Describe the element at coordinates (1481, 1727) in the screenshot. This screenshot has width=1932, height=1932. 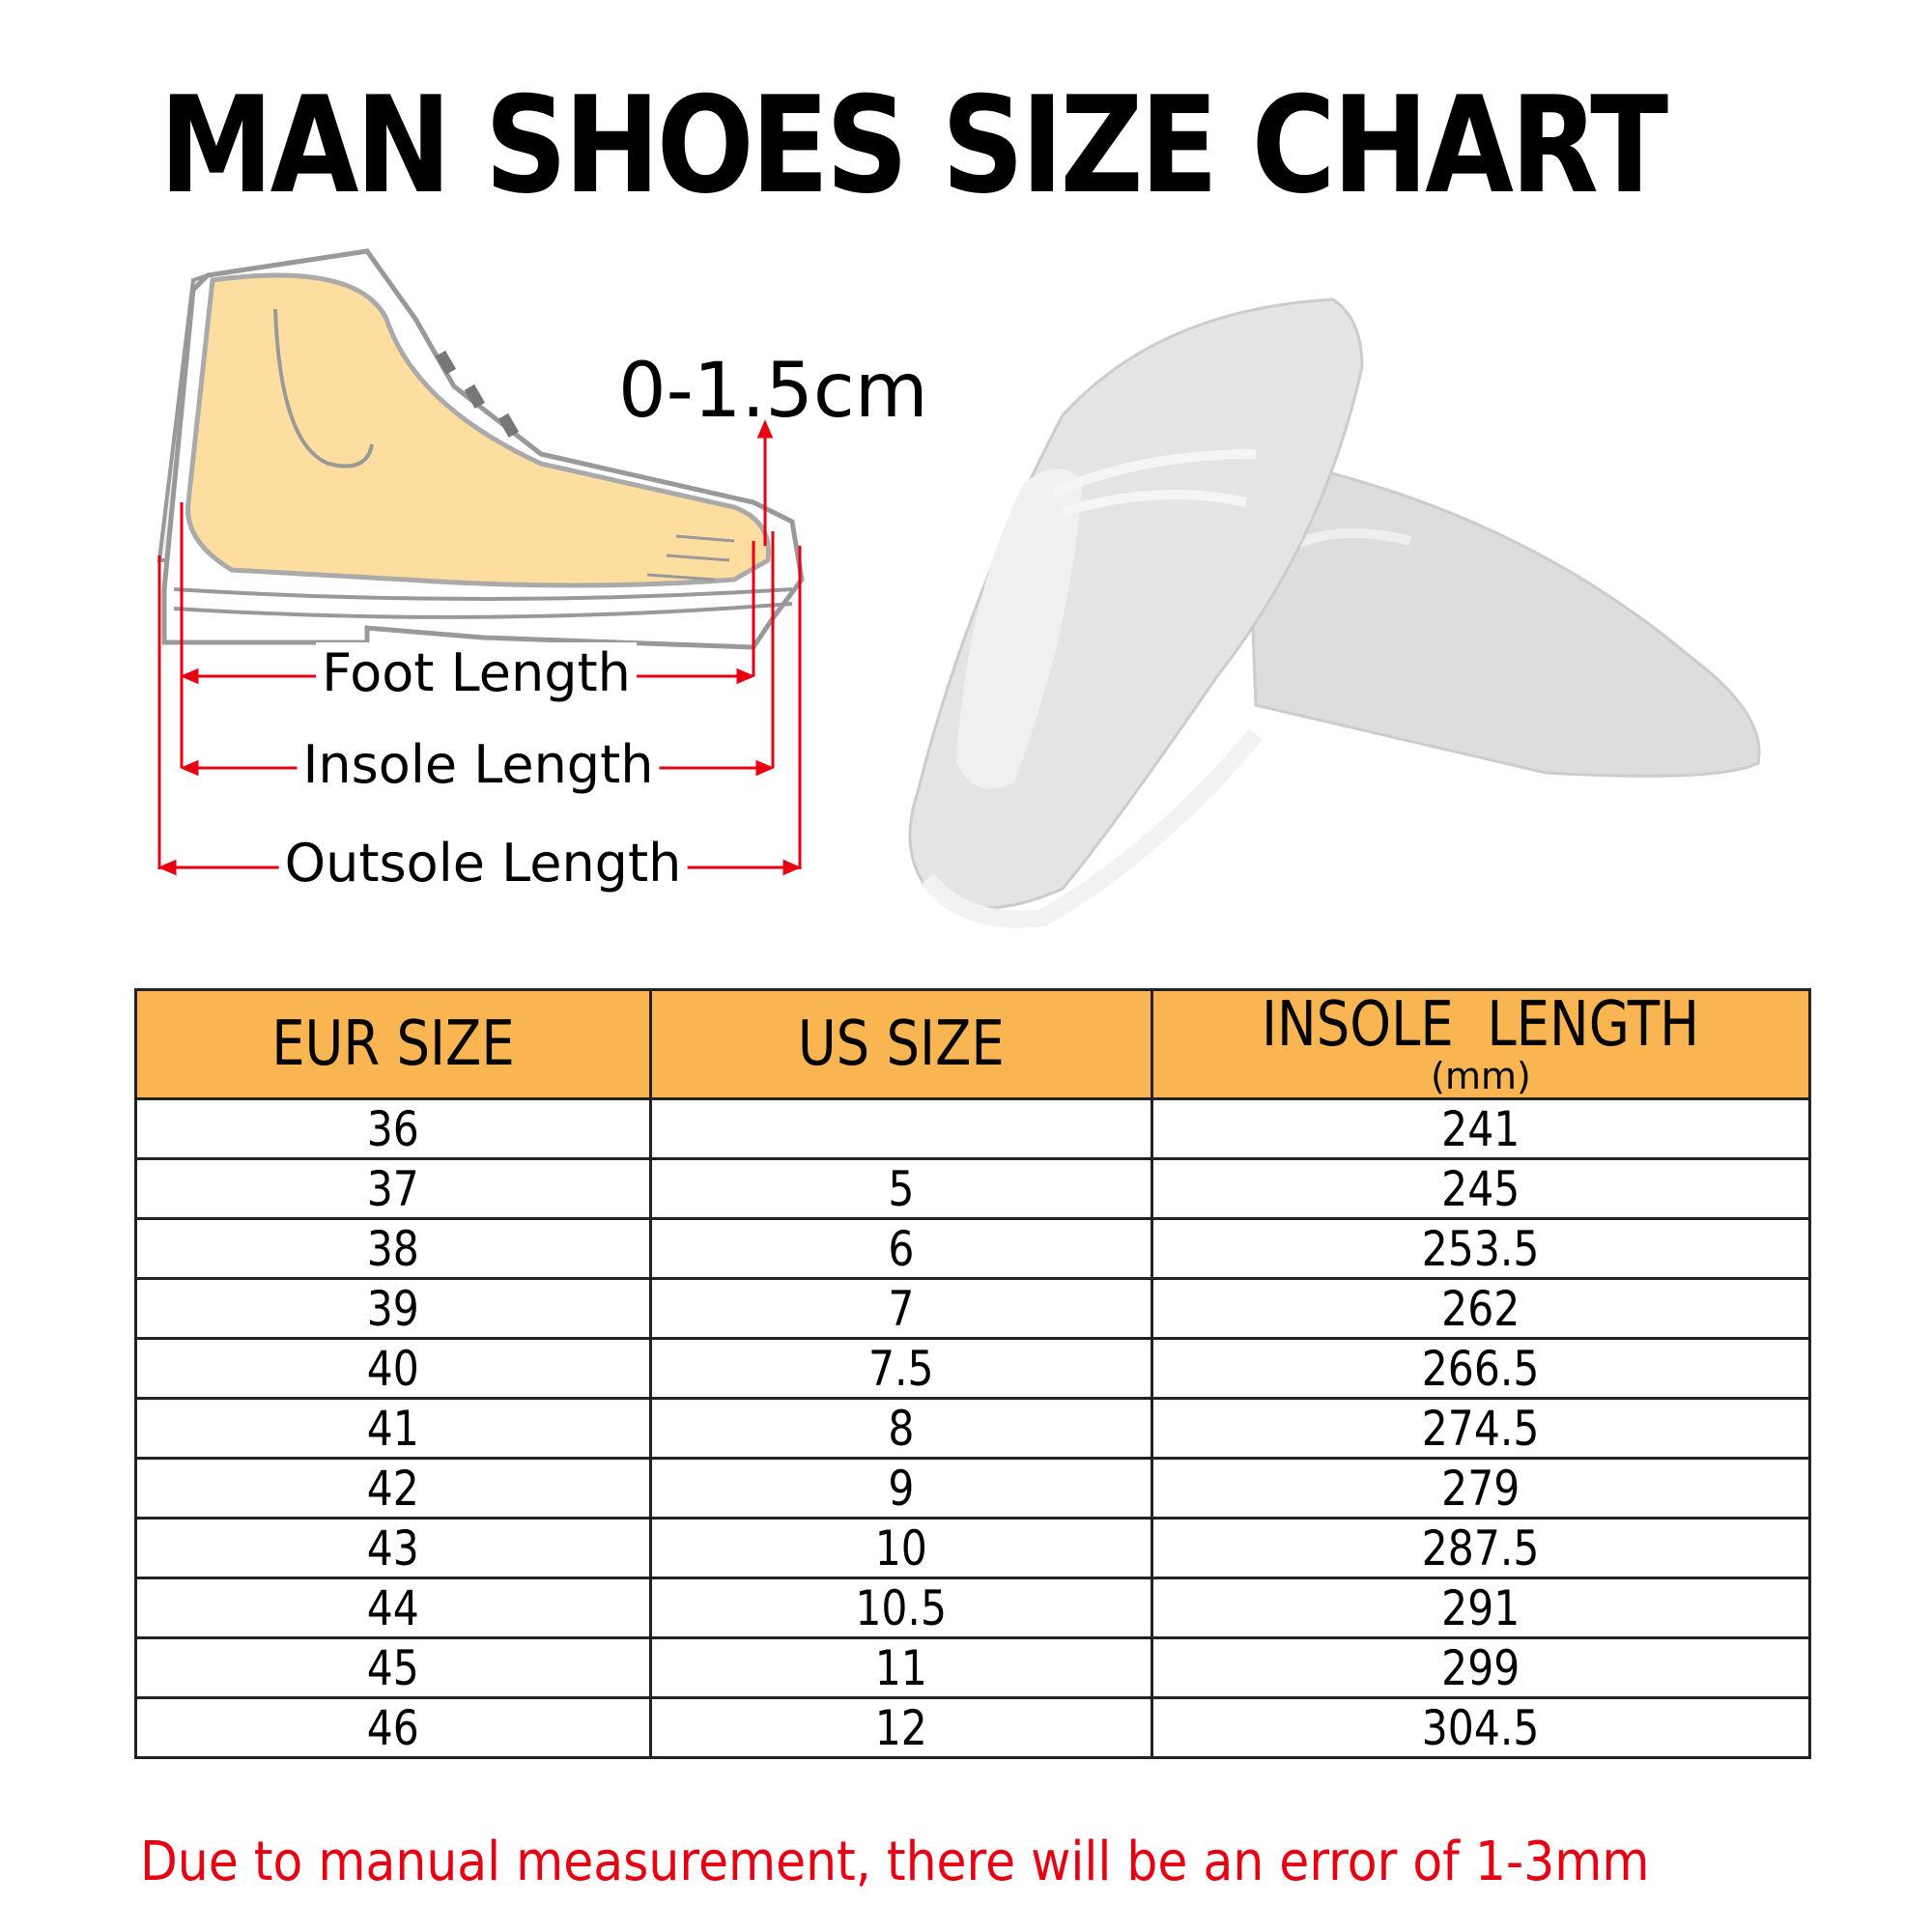
I see `cell-insole-length: 304.5` at that location.